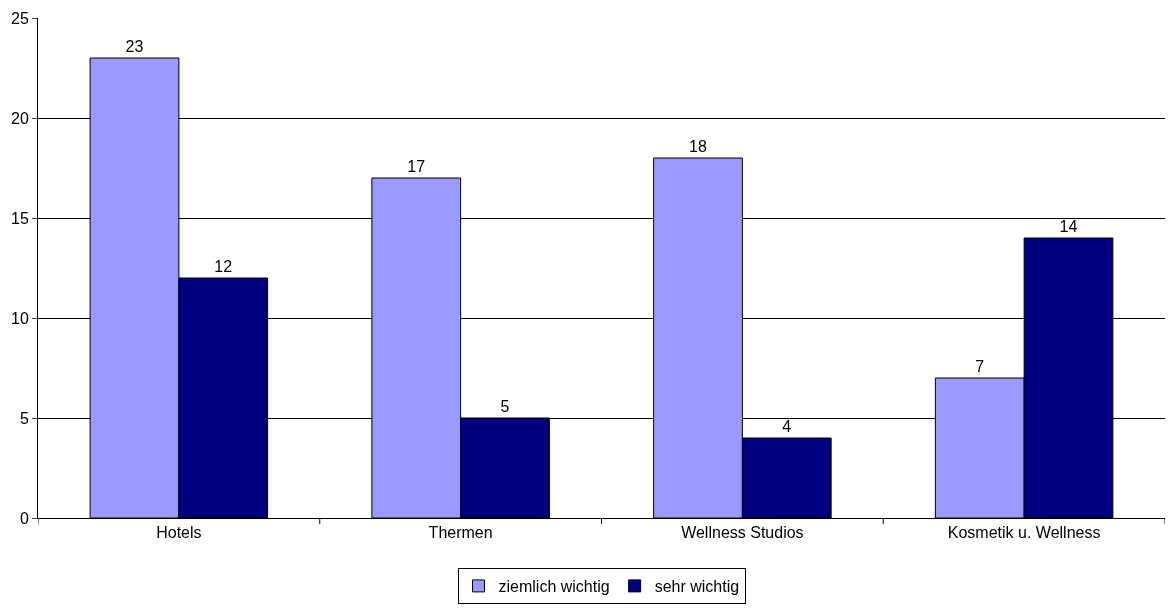  What do you see at coordinates (20, 218) in the screenshot?
I see `y-tick-label: 15` at bounding box center [20, 218].